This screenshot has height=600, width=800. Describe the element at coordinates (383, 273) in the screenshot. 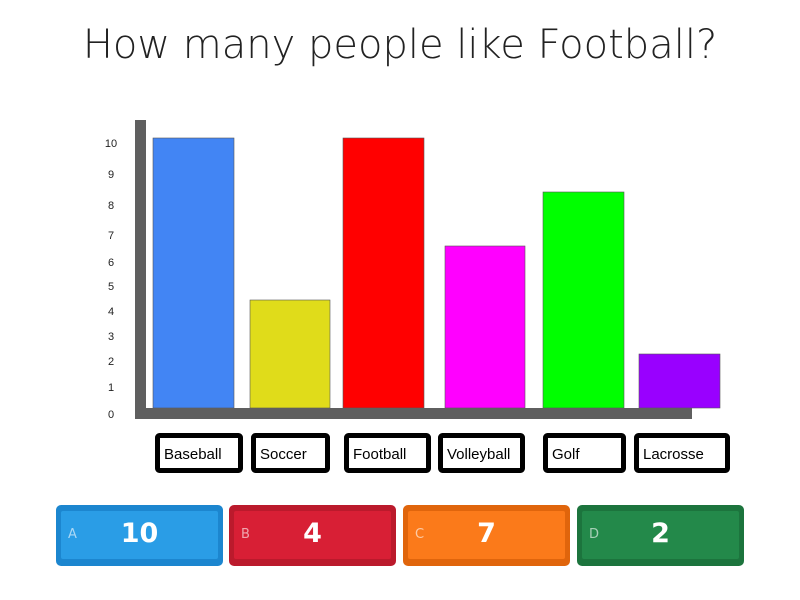

I see `bar-football` at that location.